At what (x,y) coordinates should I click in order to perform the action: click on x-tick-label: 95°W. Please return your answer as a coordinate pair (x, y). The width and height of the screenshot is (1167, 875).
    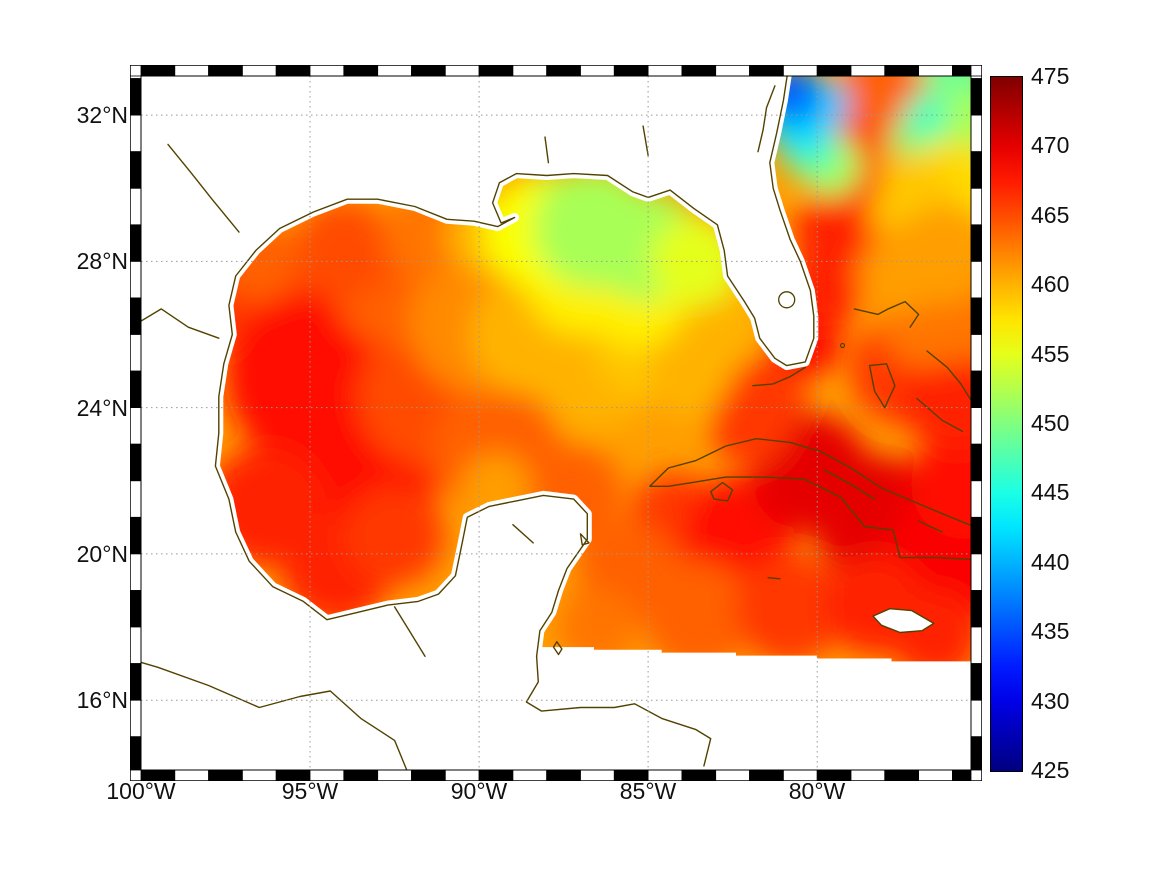
    Looking at the image, I should click on (310, 791).